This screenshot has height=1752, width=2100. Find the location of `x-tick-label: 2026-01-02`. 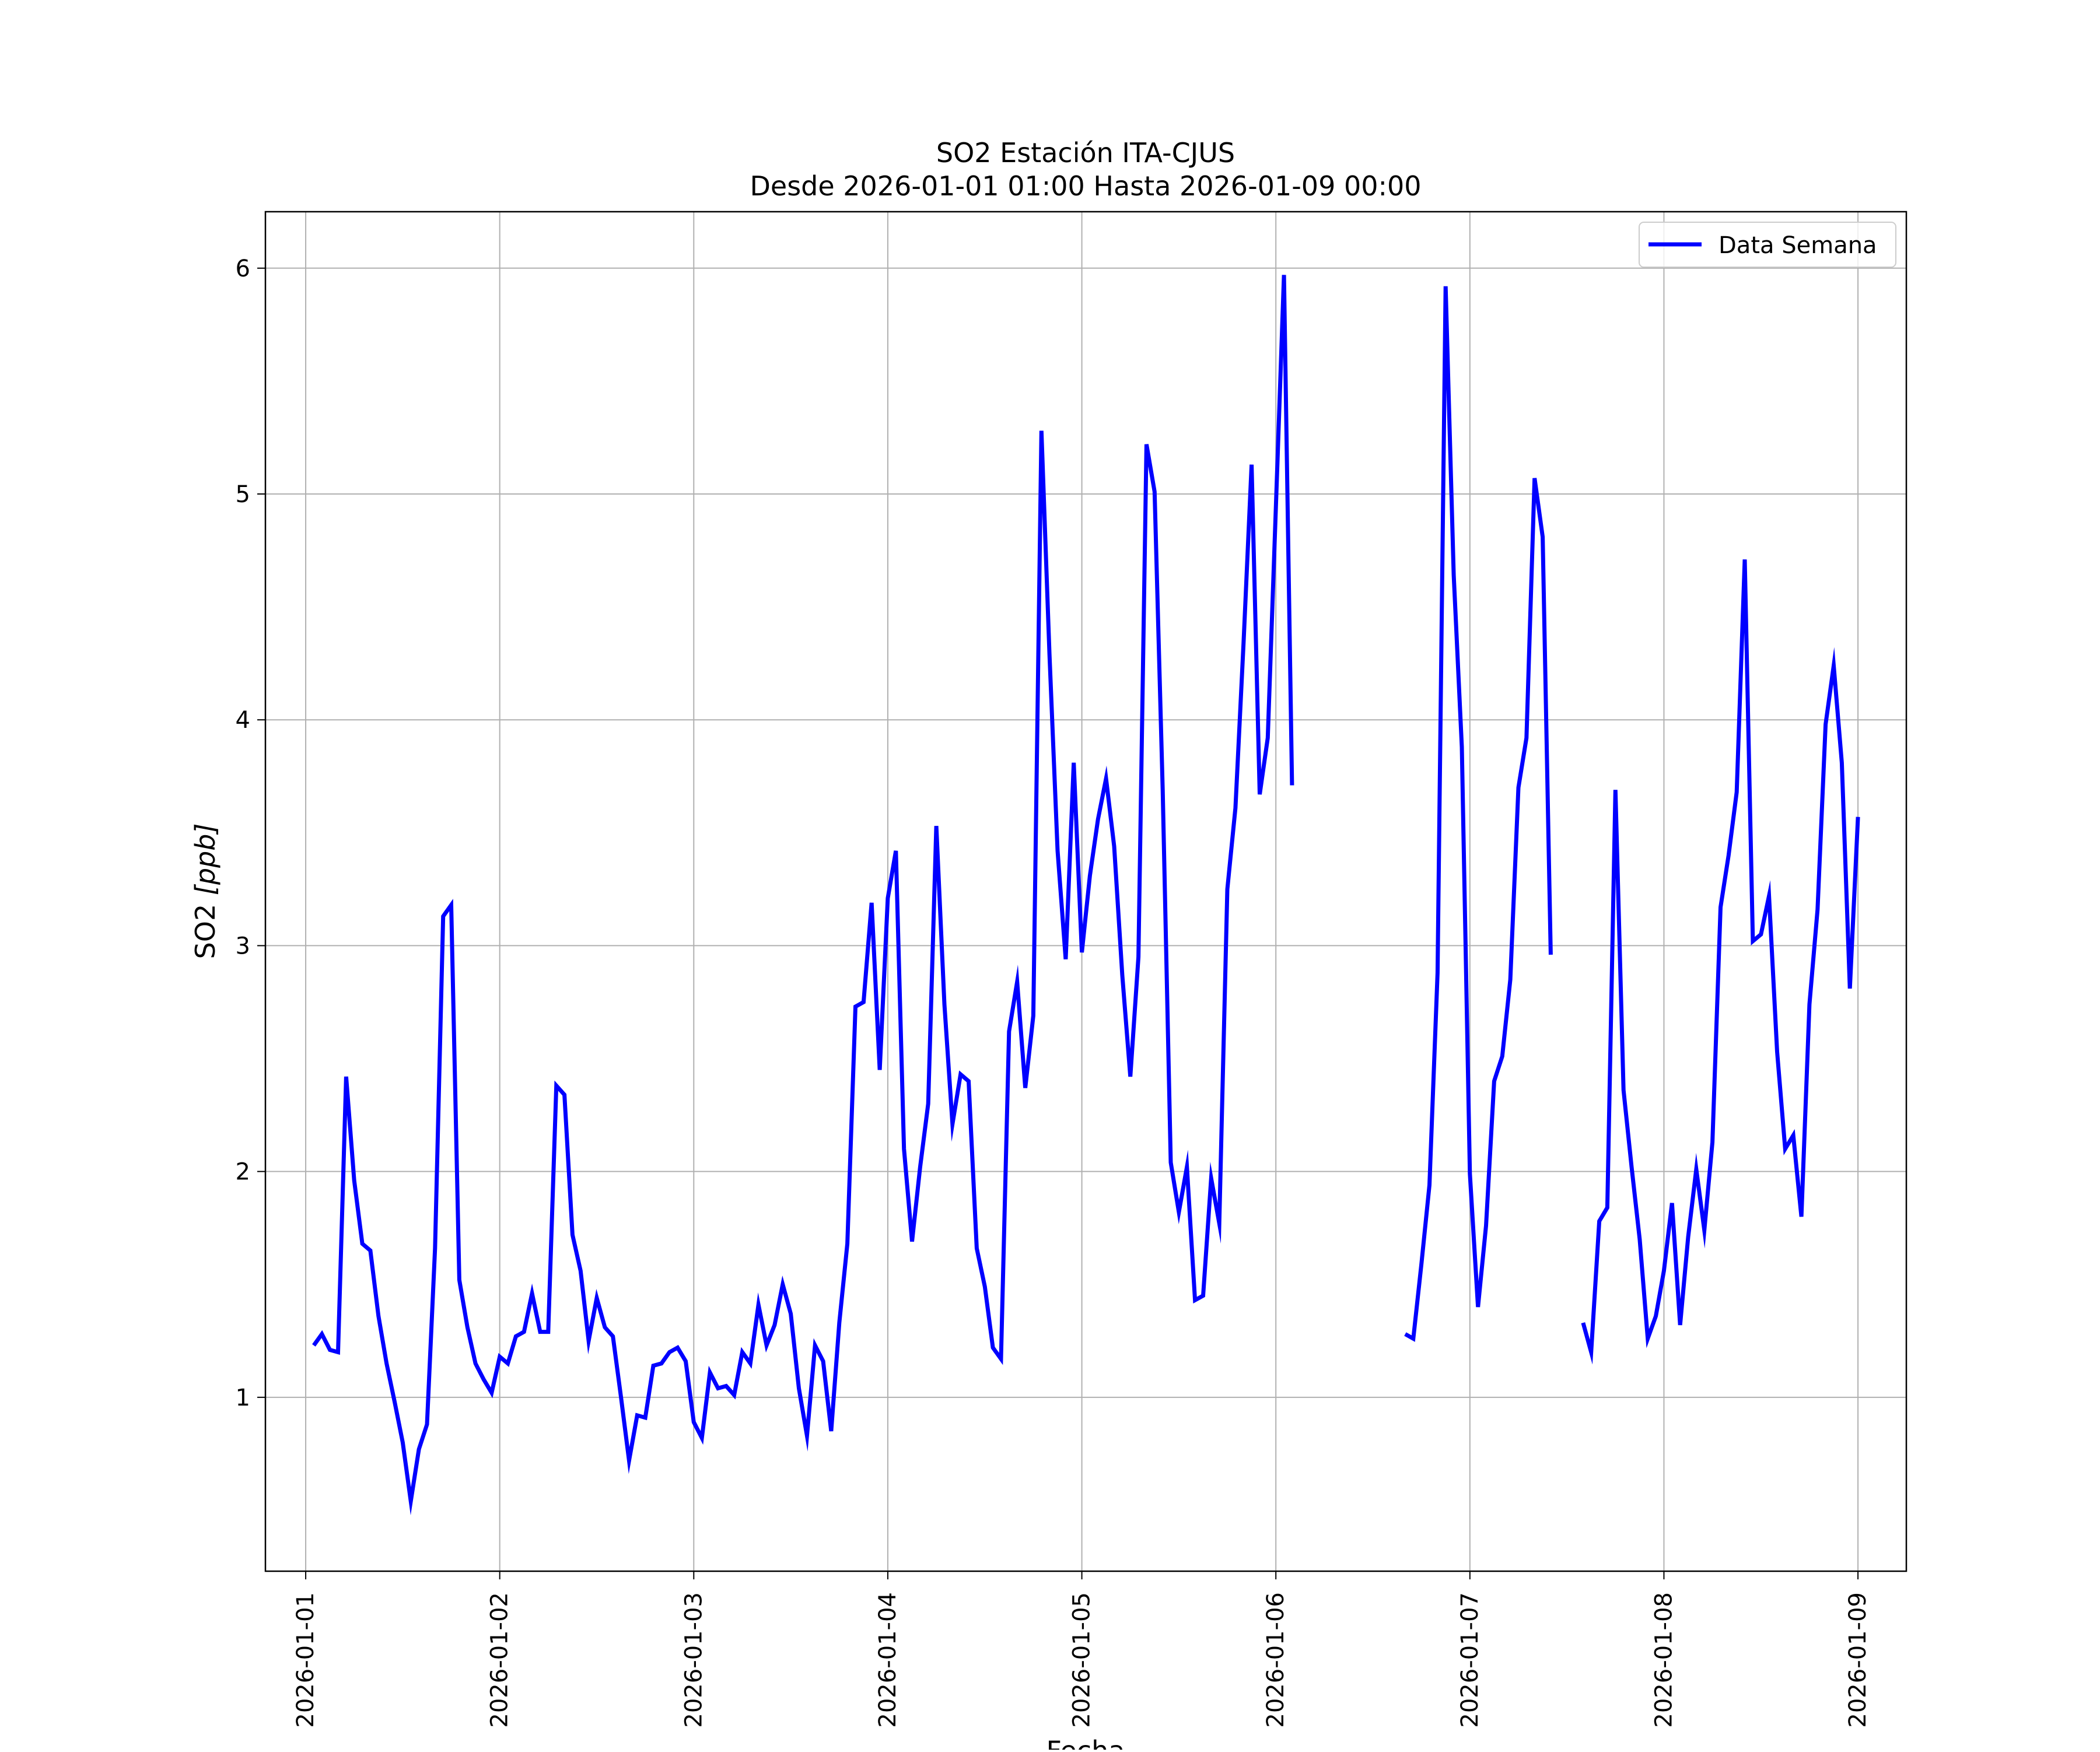

x-tick-label: 2026-01-02 is located at coordinates (500, 1660).